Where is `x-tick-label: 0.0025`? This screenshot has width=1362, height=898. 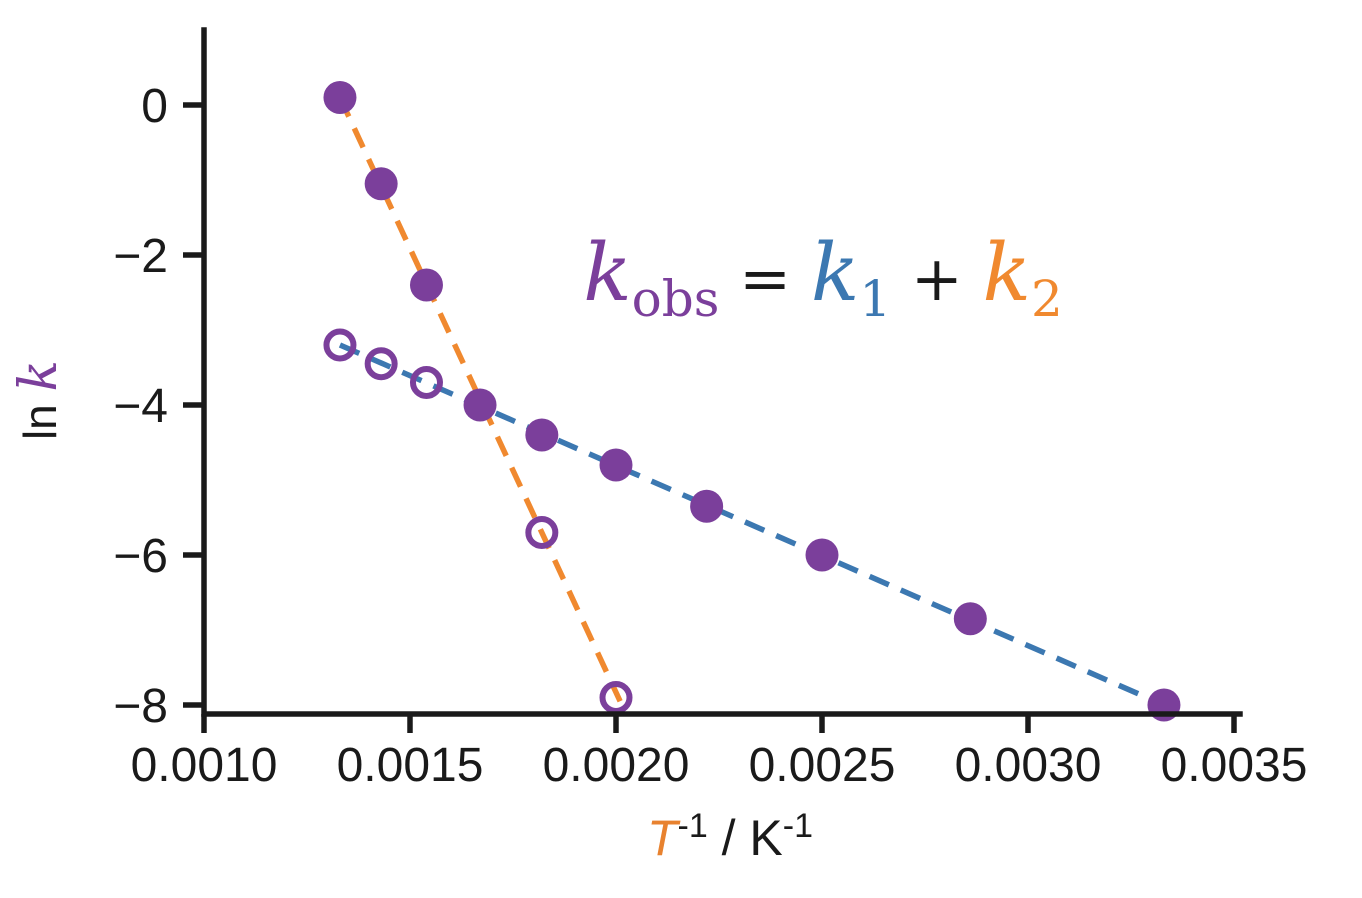
x-tick-label: 0.0025 is located at coordinates (822, 765).